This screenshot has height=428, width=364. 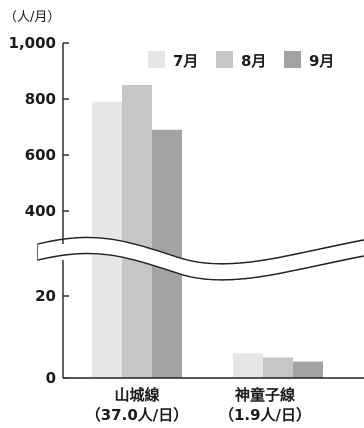 What do you see at coordinates (321, 61) in the screenshot?
I see `legend-label: 9月` at bounding box center [321, 61].